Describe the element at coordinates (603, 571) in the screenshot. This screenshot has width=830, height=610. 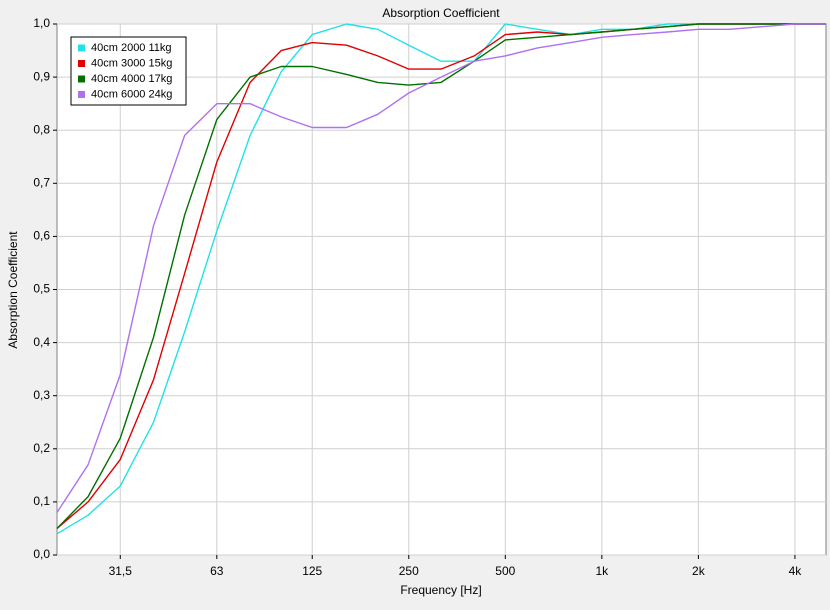
I see `x-tick-label: 1k` at that location.